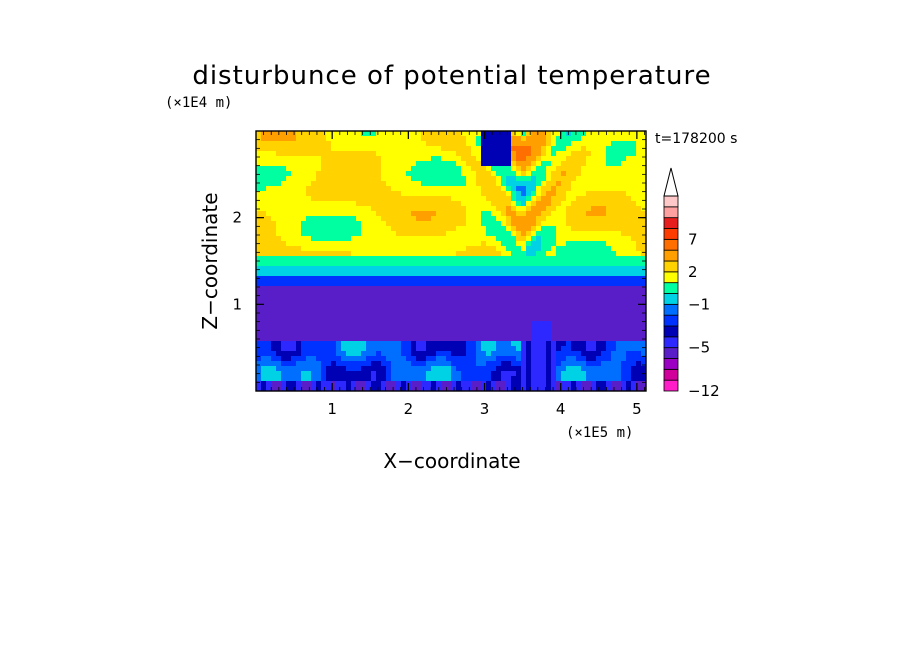 Image resolution: width=904 pixels, height=654 pixels. I want to click on y-tick-label: 2, so click(237, 218).